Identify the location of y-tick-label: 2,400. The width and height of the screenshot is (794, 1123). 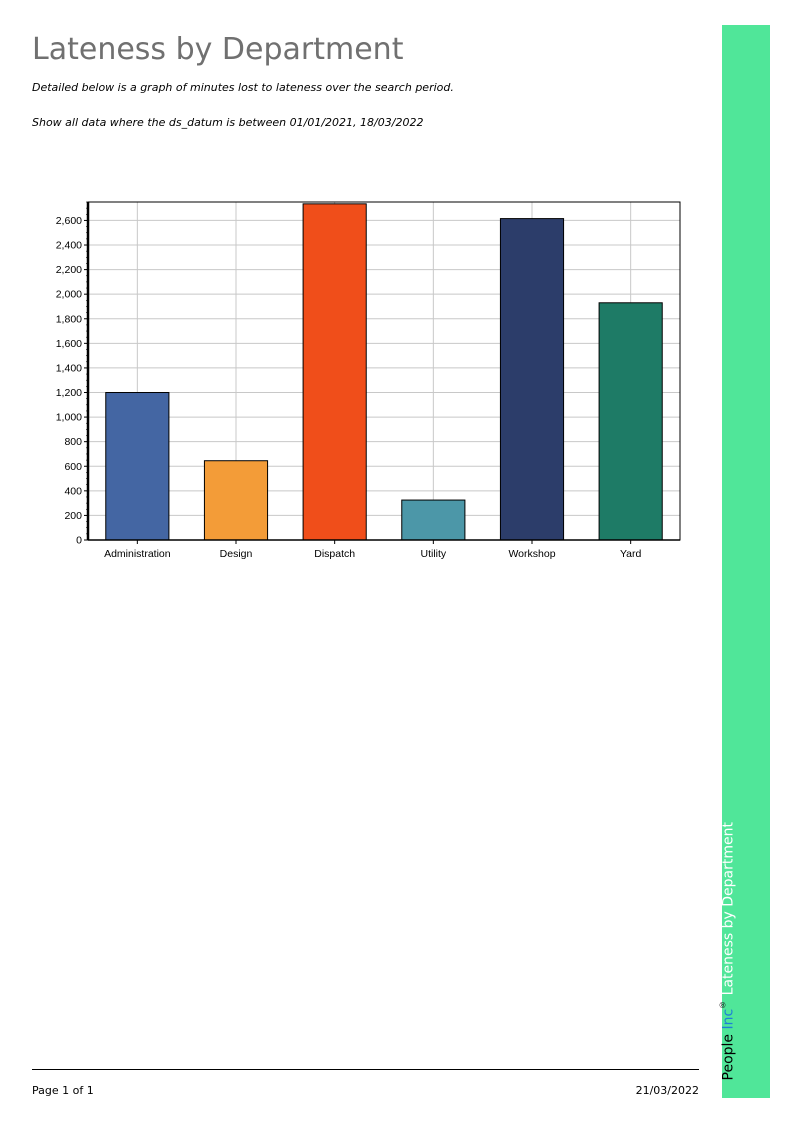
(69, 246).